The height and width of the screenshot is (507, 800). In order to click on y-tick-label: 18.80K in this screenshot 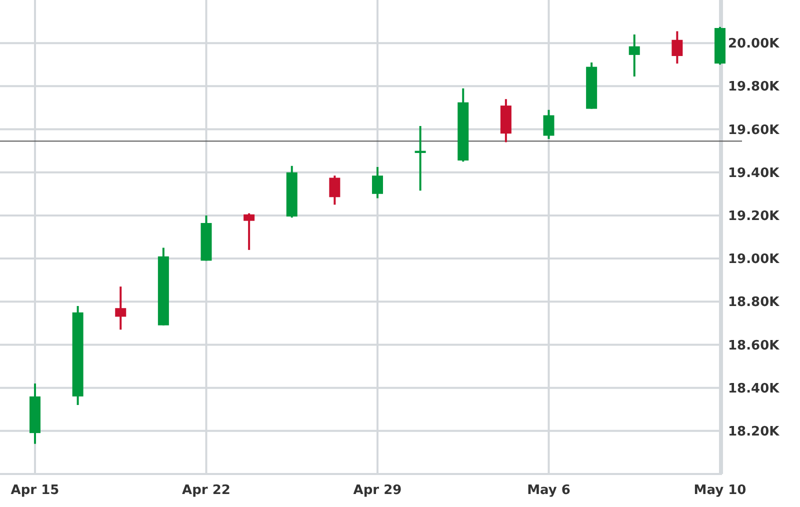, I will do `click(754, 302)`.